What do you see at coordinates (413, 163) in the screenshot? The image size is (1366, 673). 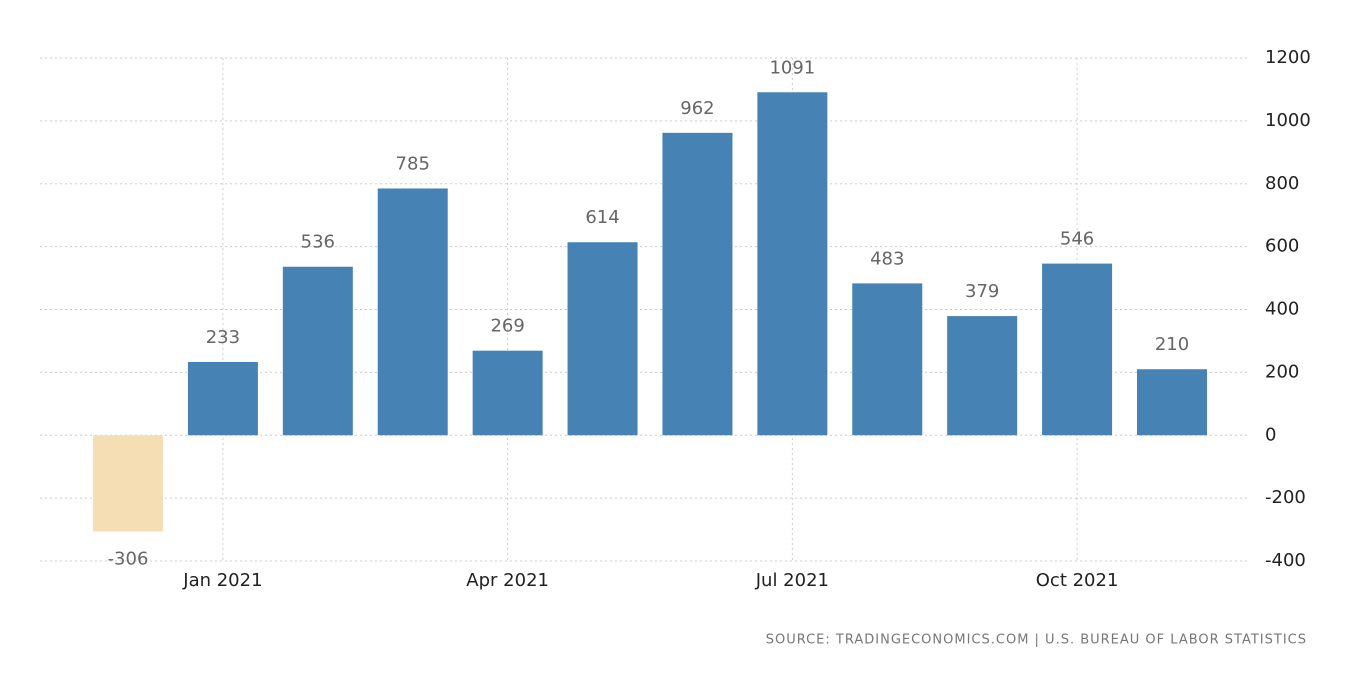 I see `value-label: 785` at bounding box center [413, 163].